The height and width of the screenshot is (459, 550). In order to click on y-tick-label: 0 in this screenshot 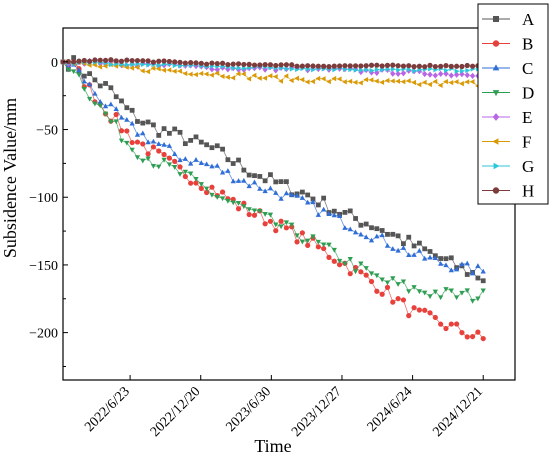, I will do `click(54, 63)`.